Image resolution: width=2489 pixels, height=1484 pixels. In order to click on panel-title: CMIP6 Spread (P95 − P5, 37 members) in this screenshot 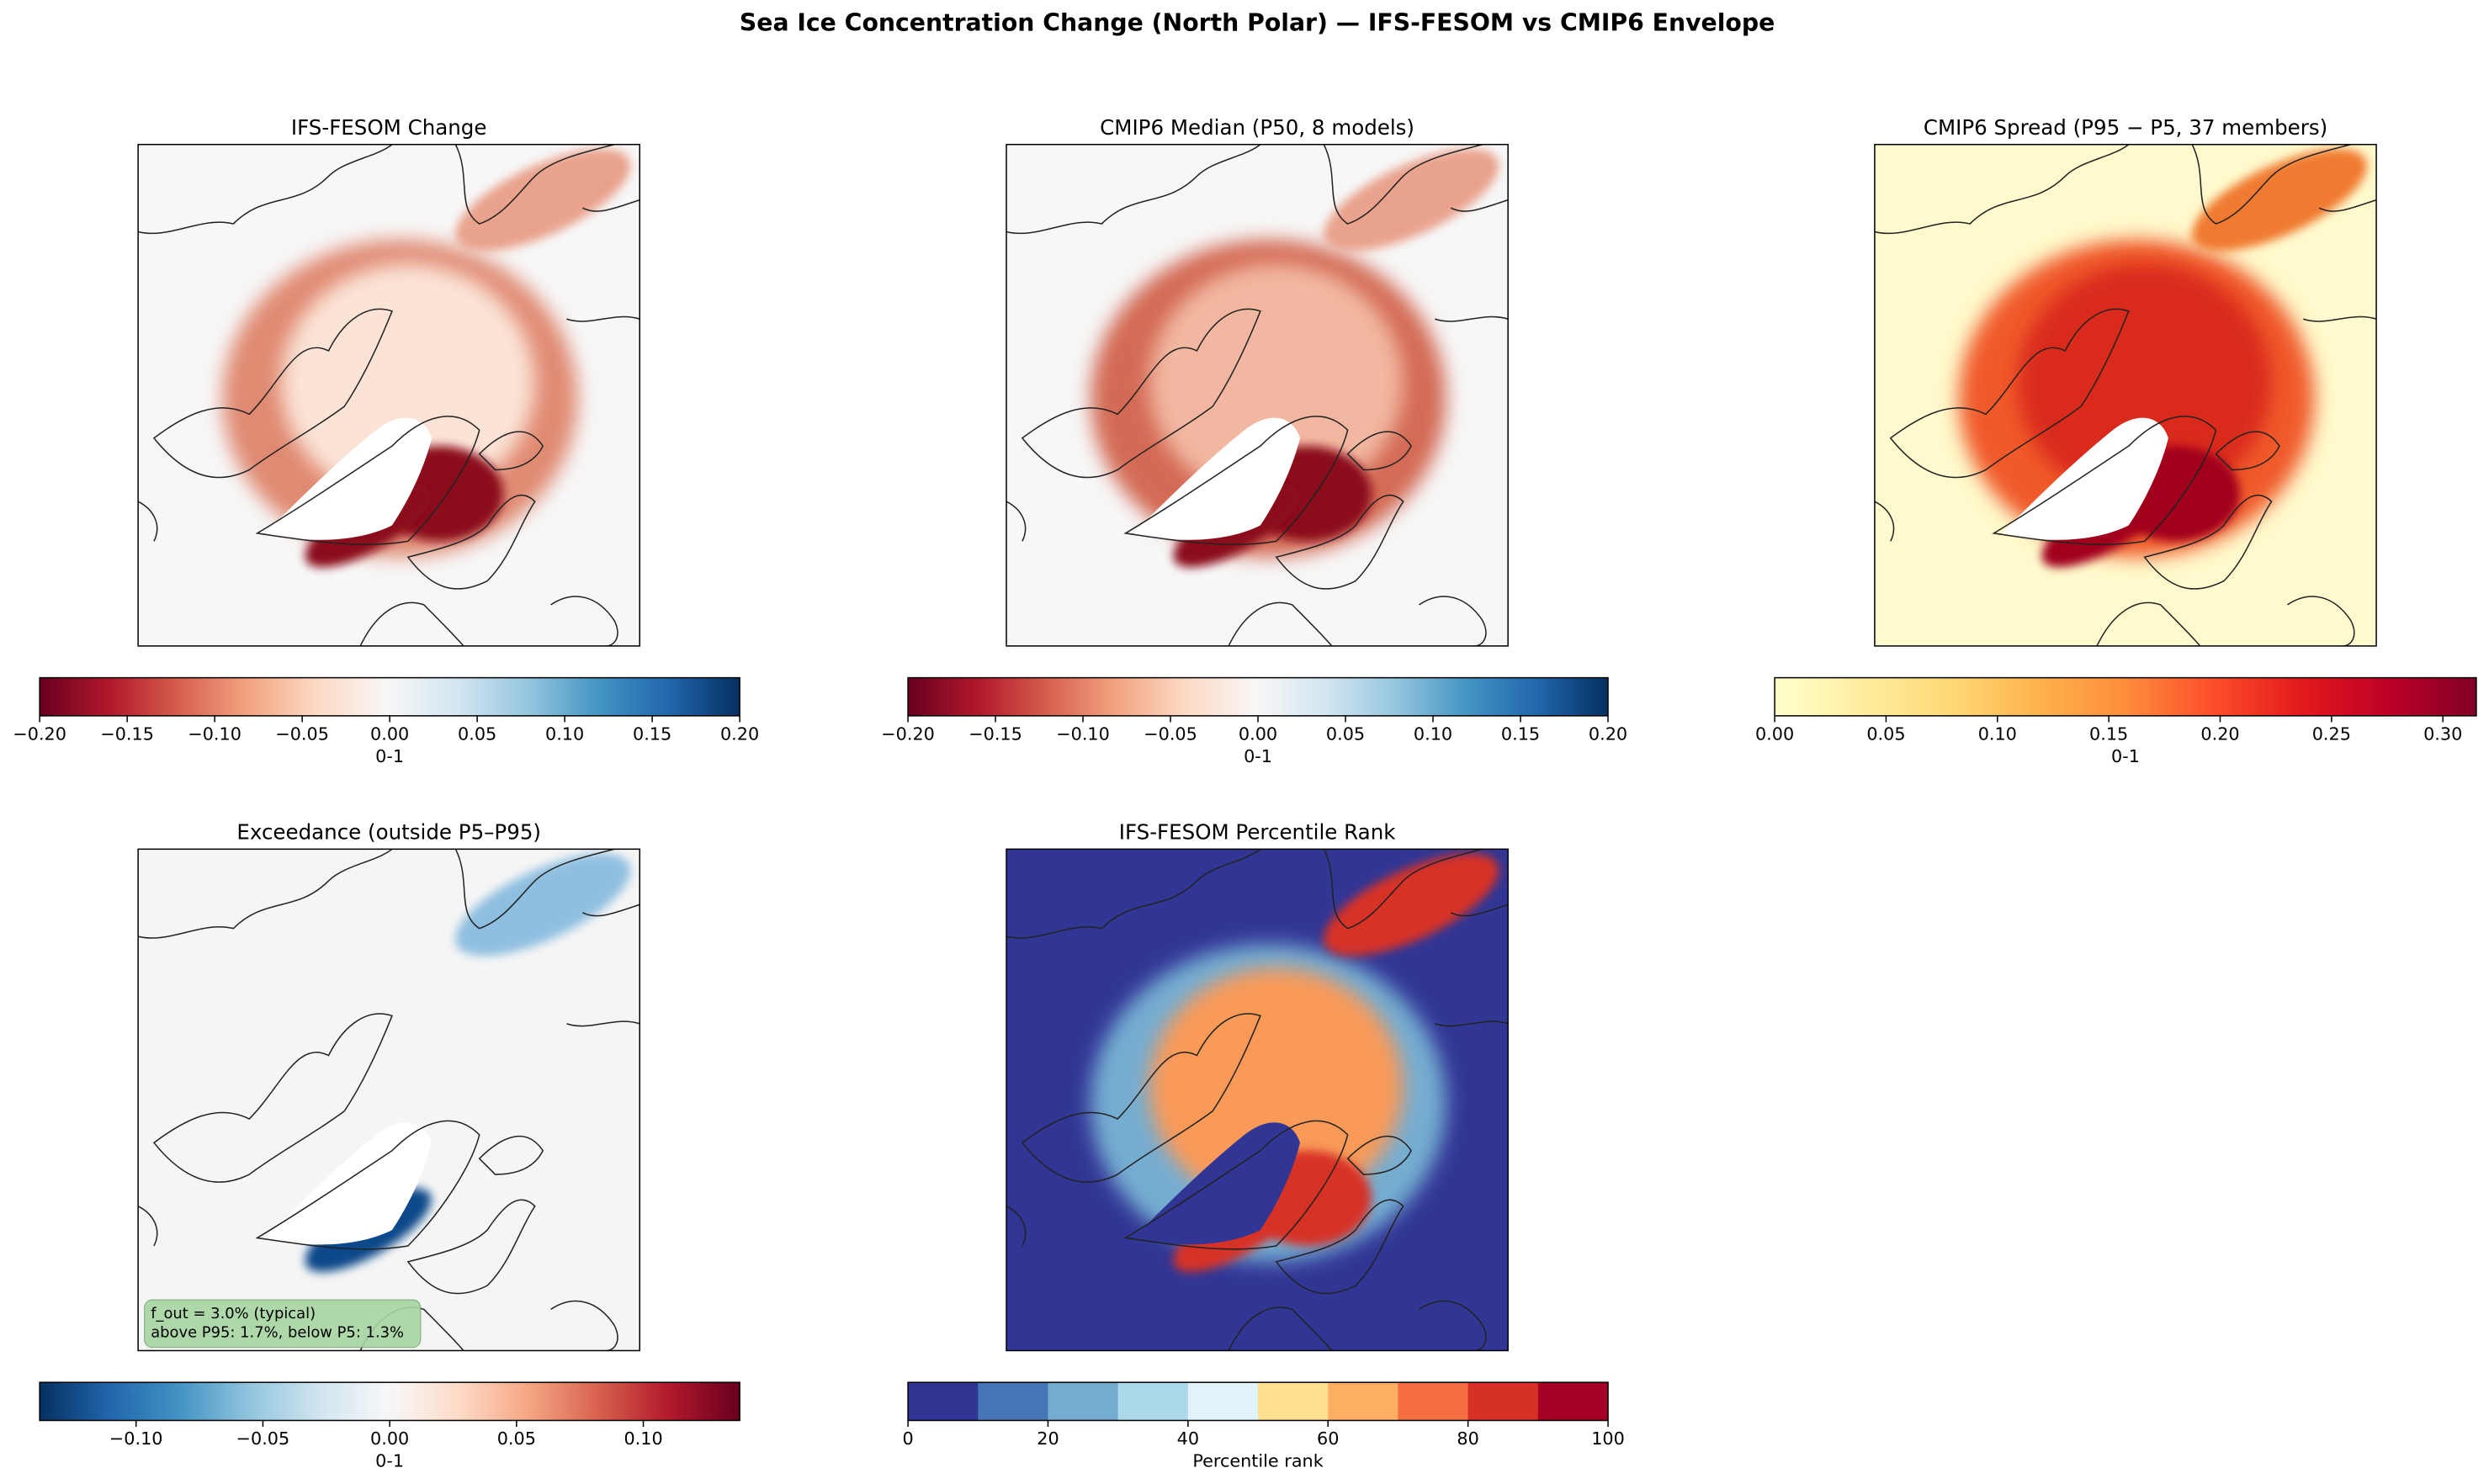, I will do `click(2125, 127)`.